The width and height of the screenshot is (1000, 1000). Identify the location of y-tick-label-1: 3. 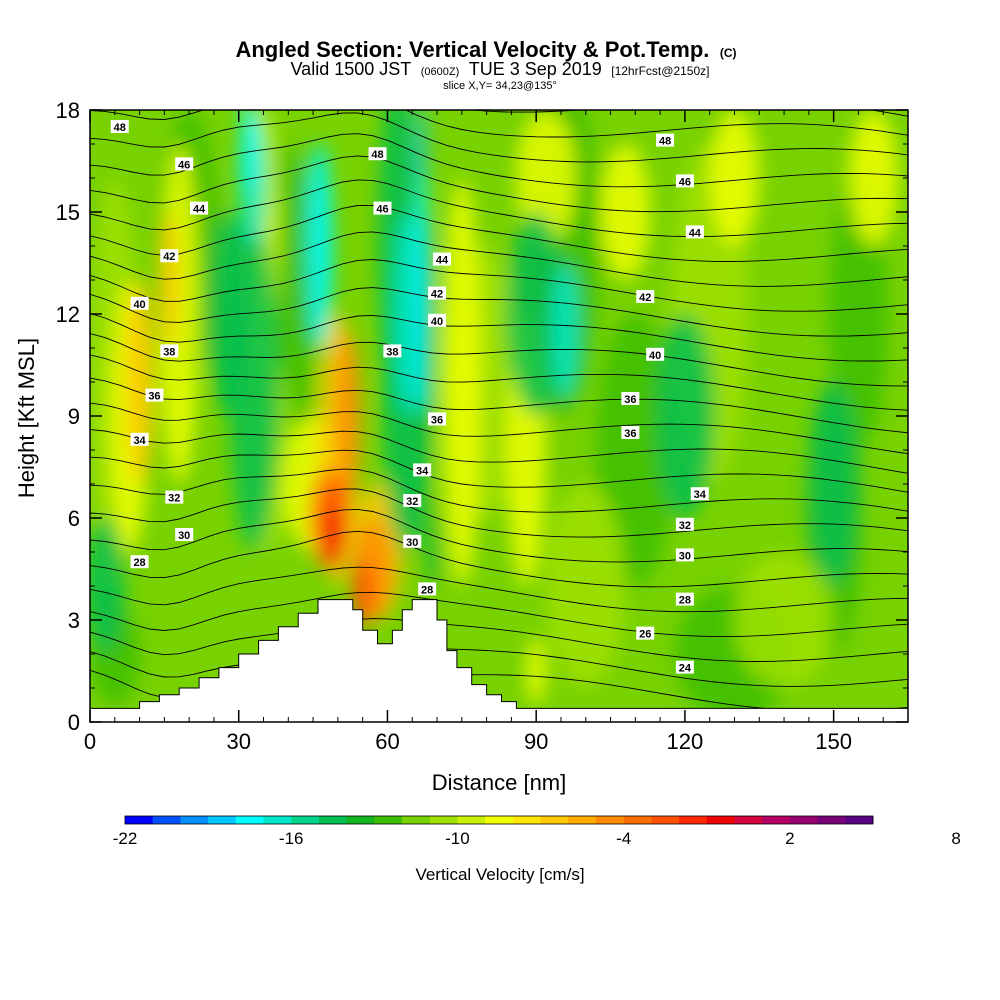
(74, 620).